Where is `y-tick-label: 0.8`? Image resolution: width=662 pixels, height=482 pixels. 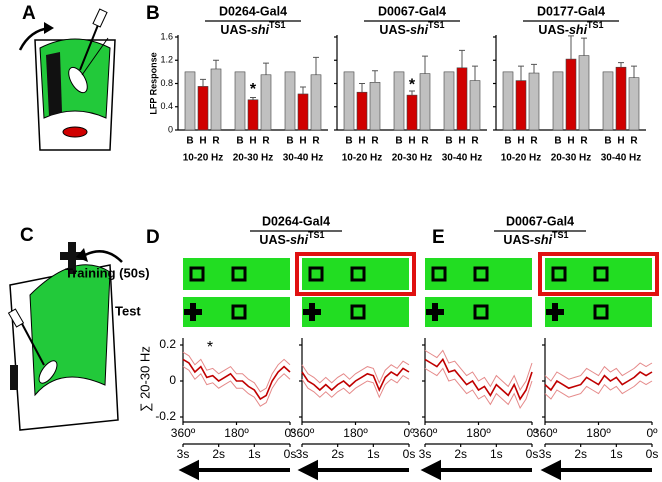
y-tick-label: 0.8 is located at coordinates (166, 83).